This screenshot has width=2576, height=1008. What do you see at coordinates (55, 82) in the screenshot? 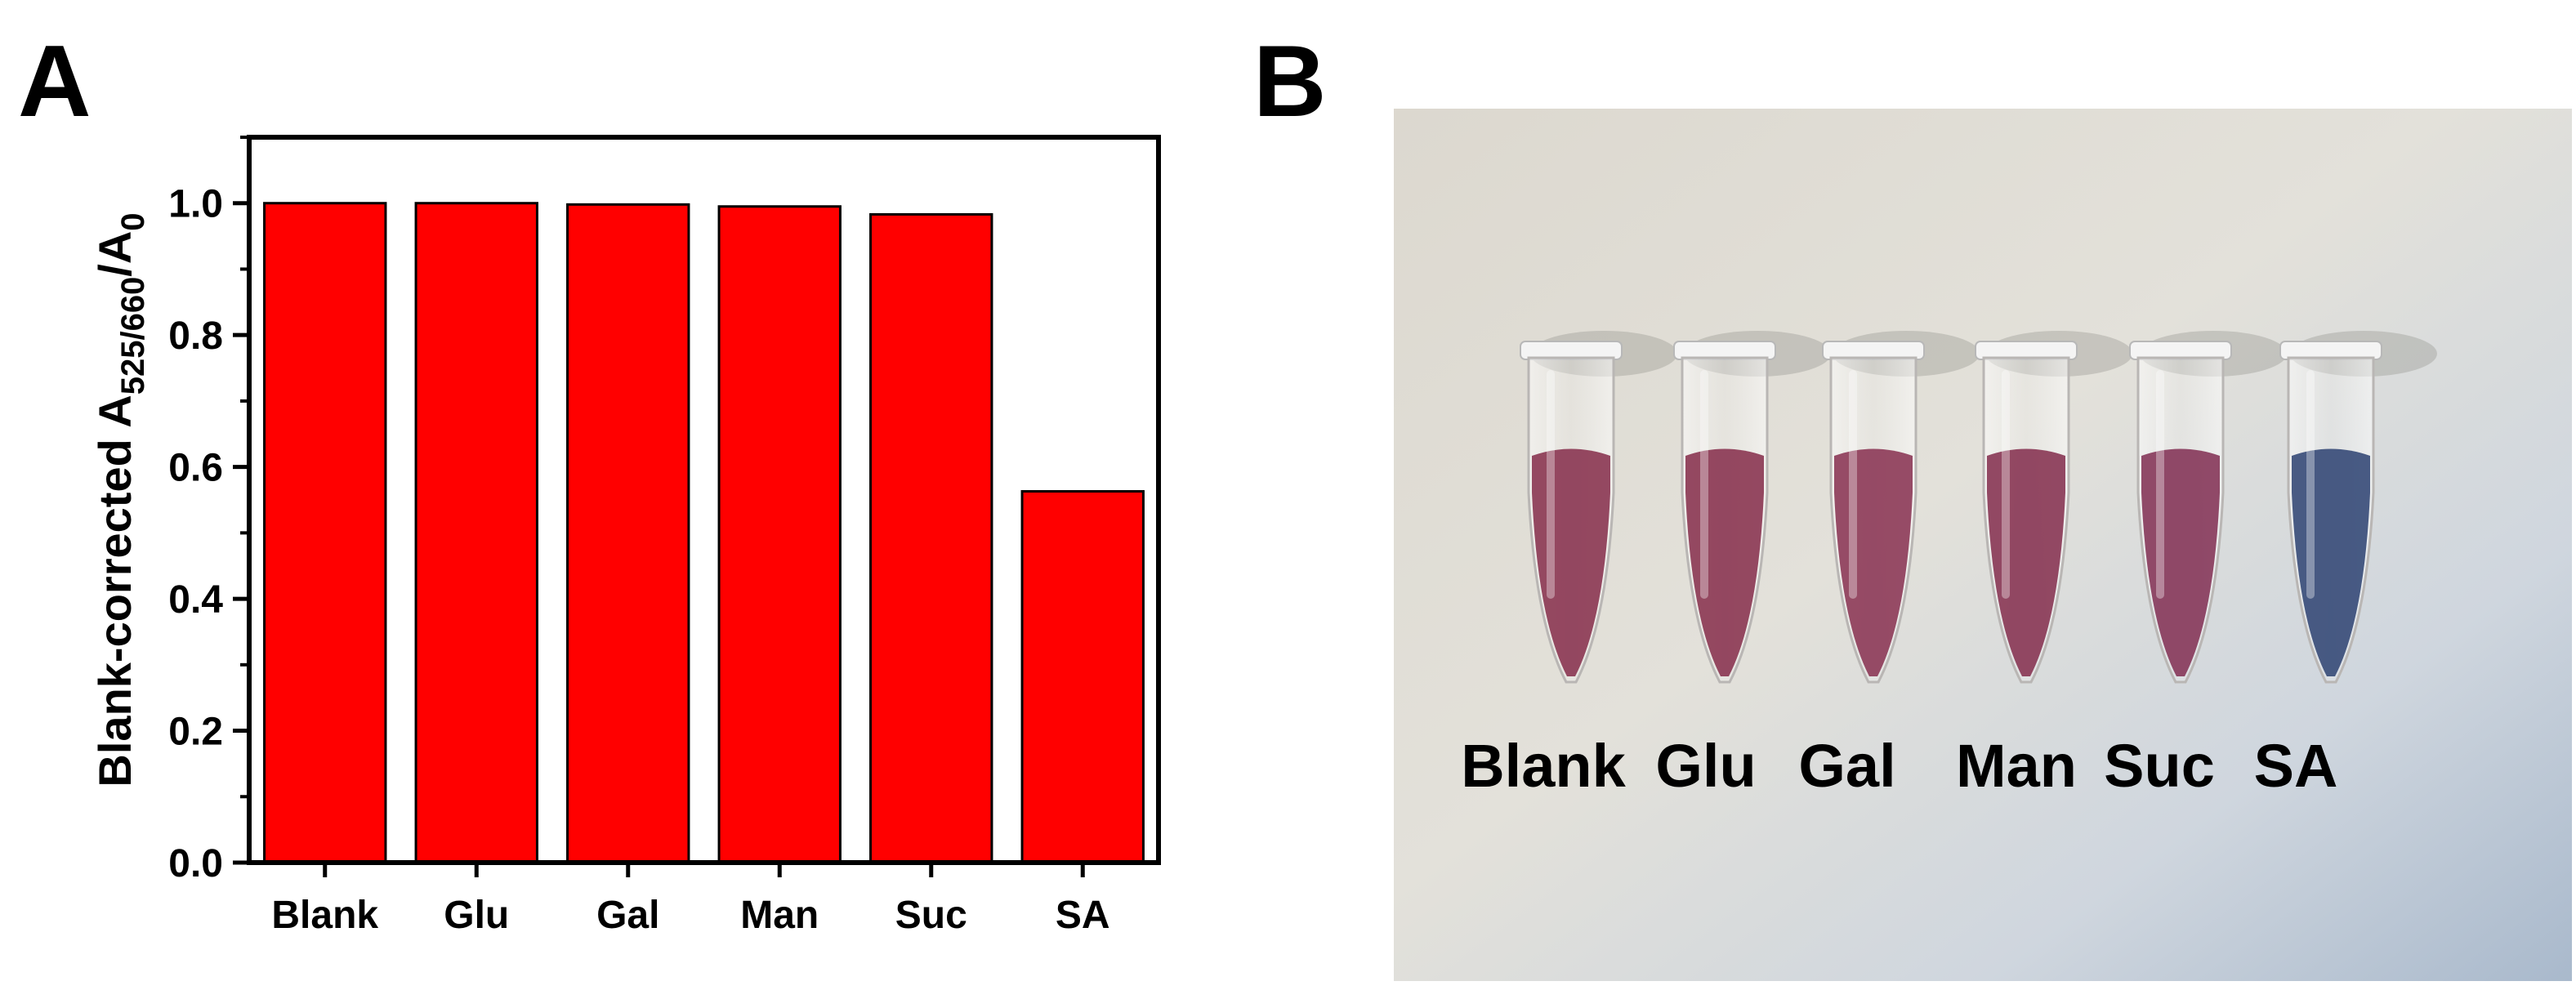
I see `panel-label-a: A` at bounding box center [55, 82].